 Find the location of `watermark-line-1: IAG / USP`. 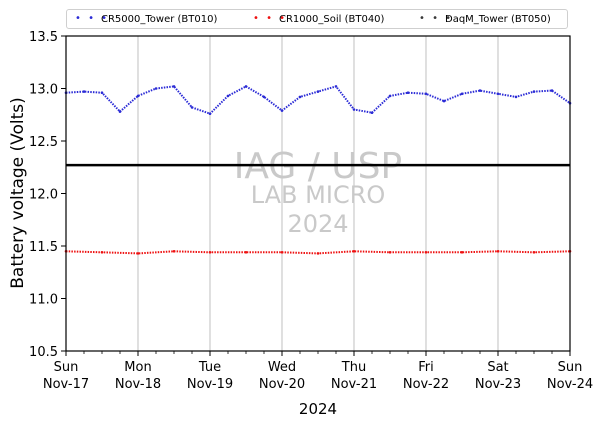

watermark-line-1: IAG / USP is located at coordinates (318, 166).